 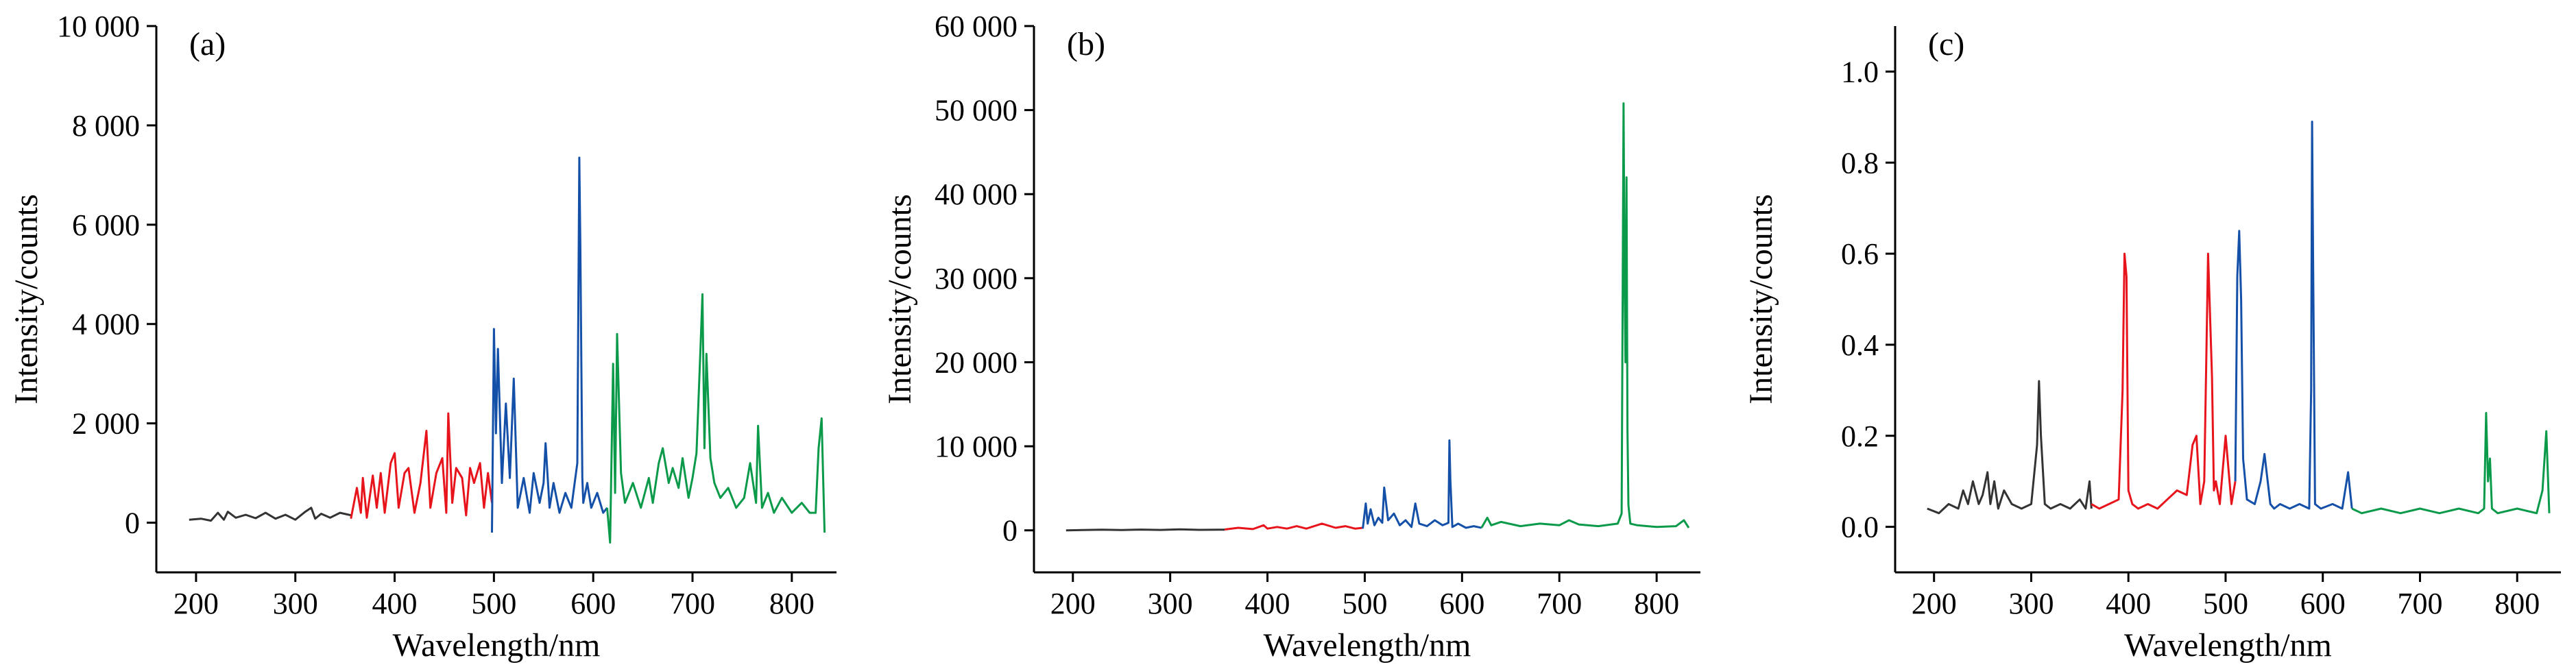 What do you see at coordinates (1860, 436) in the screenshot?
I see `y-tick-label: 0.2` at bounding box center [1860, 436].